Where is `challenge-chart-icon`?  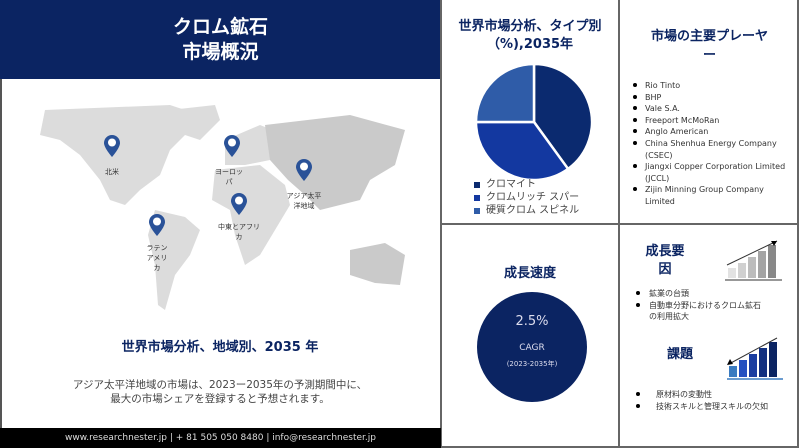
challenge-chart-icon is located at coordinates (755, 358).